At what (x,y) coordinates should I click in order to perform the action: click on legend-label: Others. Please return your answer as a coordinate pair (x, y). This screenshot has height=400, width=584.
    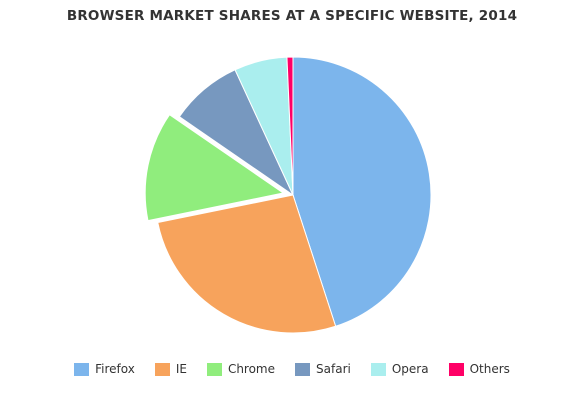
    Looking at the image, I should click on (489, 369).